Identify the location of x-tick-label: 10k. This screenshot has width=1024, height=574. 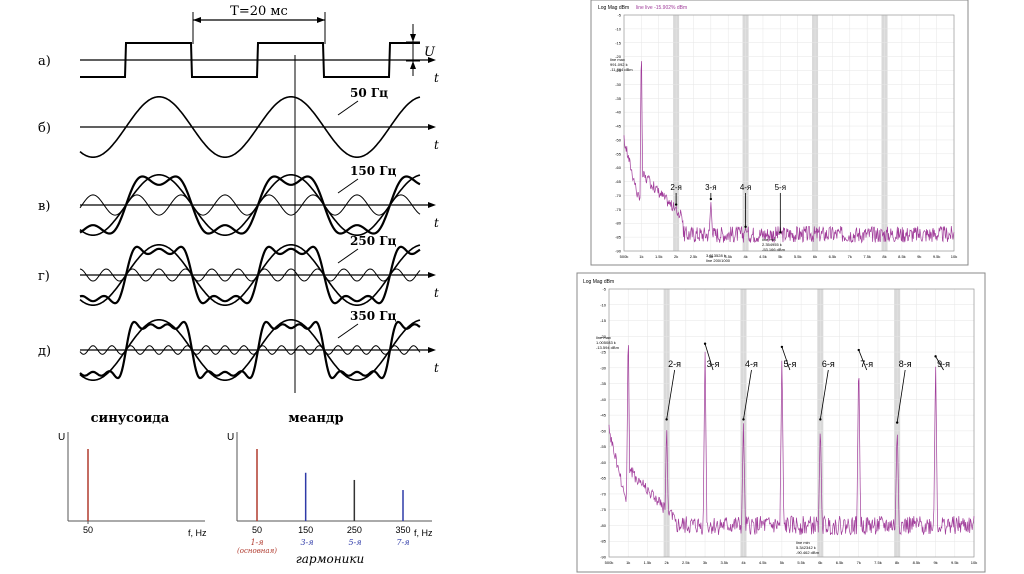
(974, 562).